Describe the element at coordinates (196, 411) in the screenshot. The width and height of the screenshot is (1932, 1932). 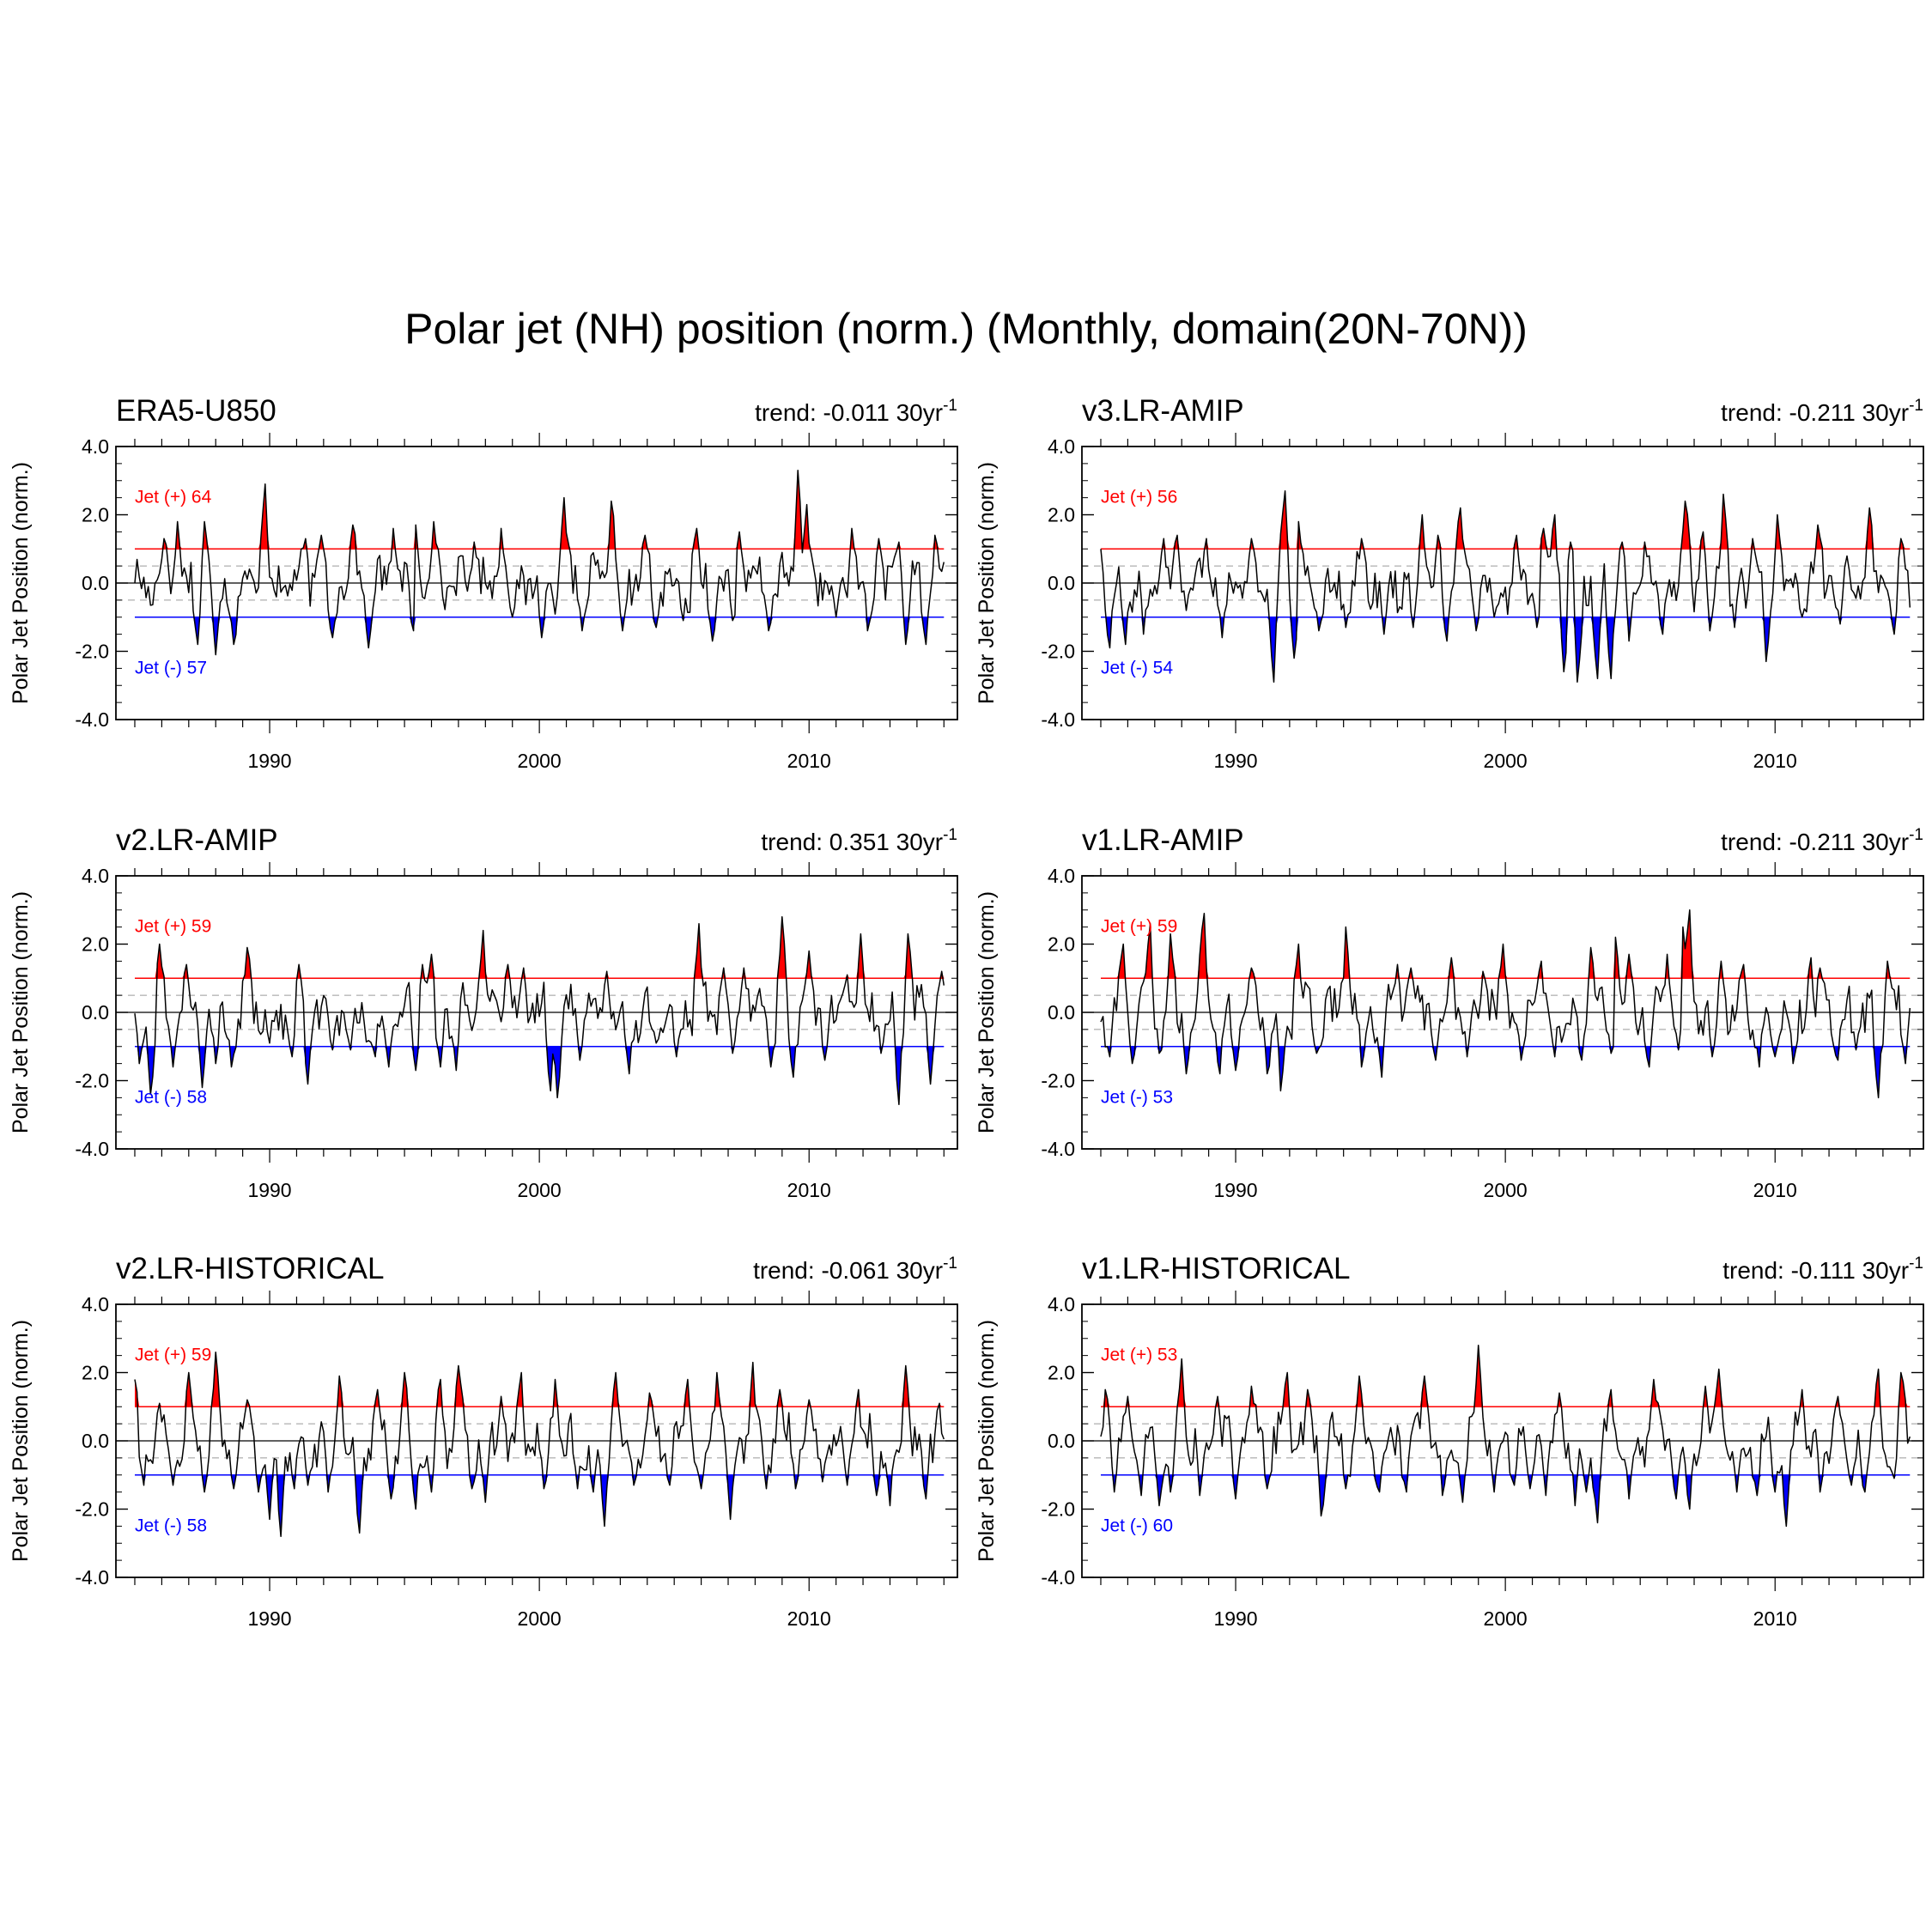
I see `panel-title: ERA5-U850` at that location.